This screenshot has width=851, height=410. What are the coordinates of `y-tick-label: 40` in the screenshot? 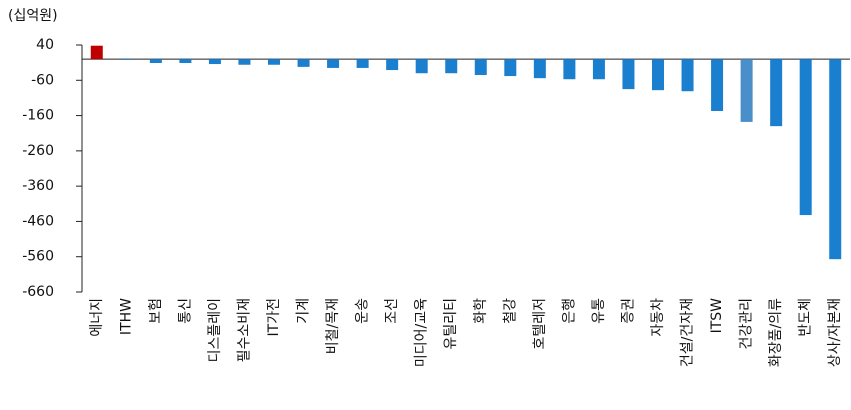 It's located at (45, 45).